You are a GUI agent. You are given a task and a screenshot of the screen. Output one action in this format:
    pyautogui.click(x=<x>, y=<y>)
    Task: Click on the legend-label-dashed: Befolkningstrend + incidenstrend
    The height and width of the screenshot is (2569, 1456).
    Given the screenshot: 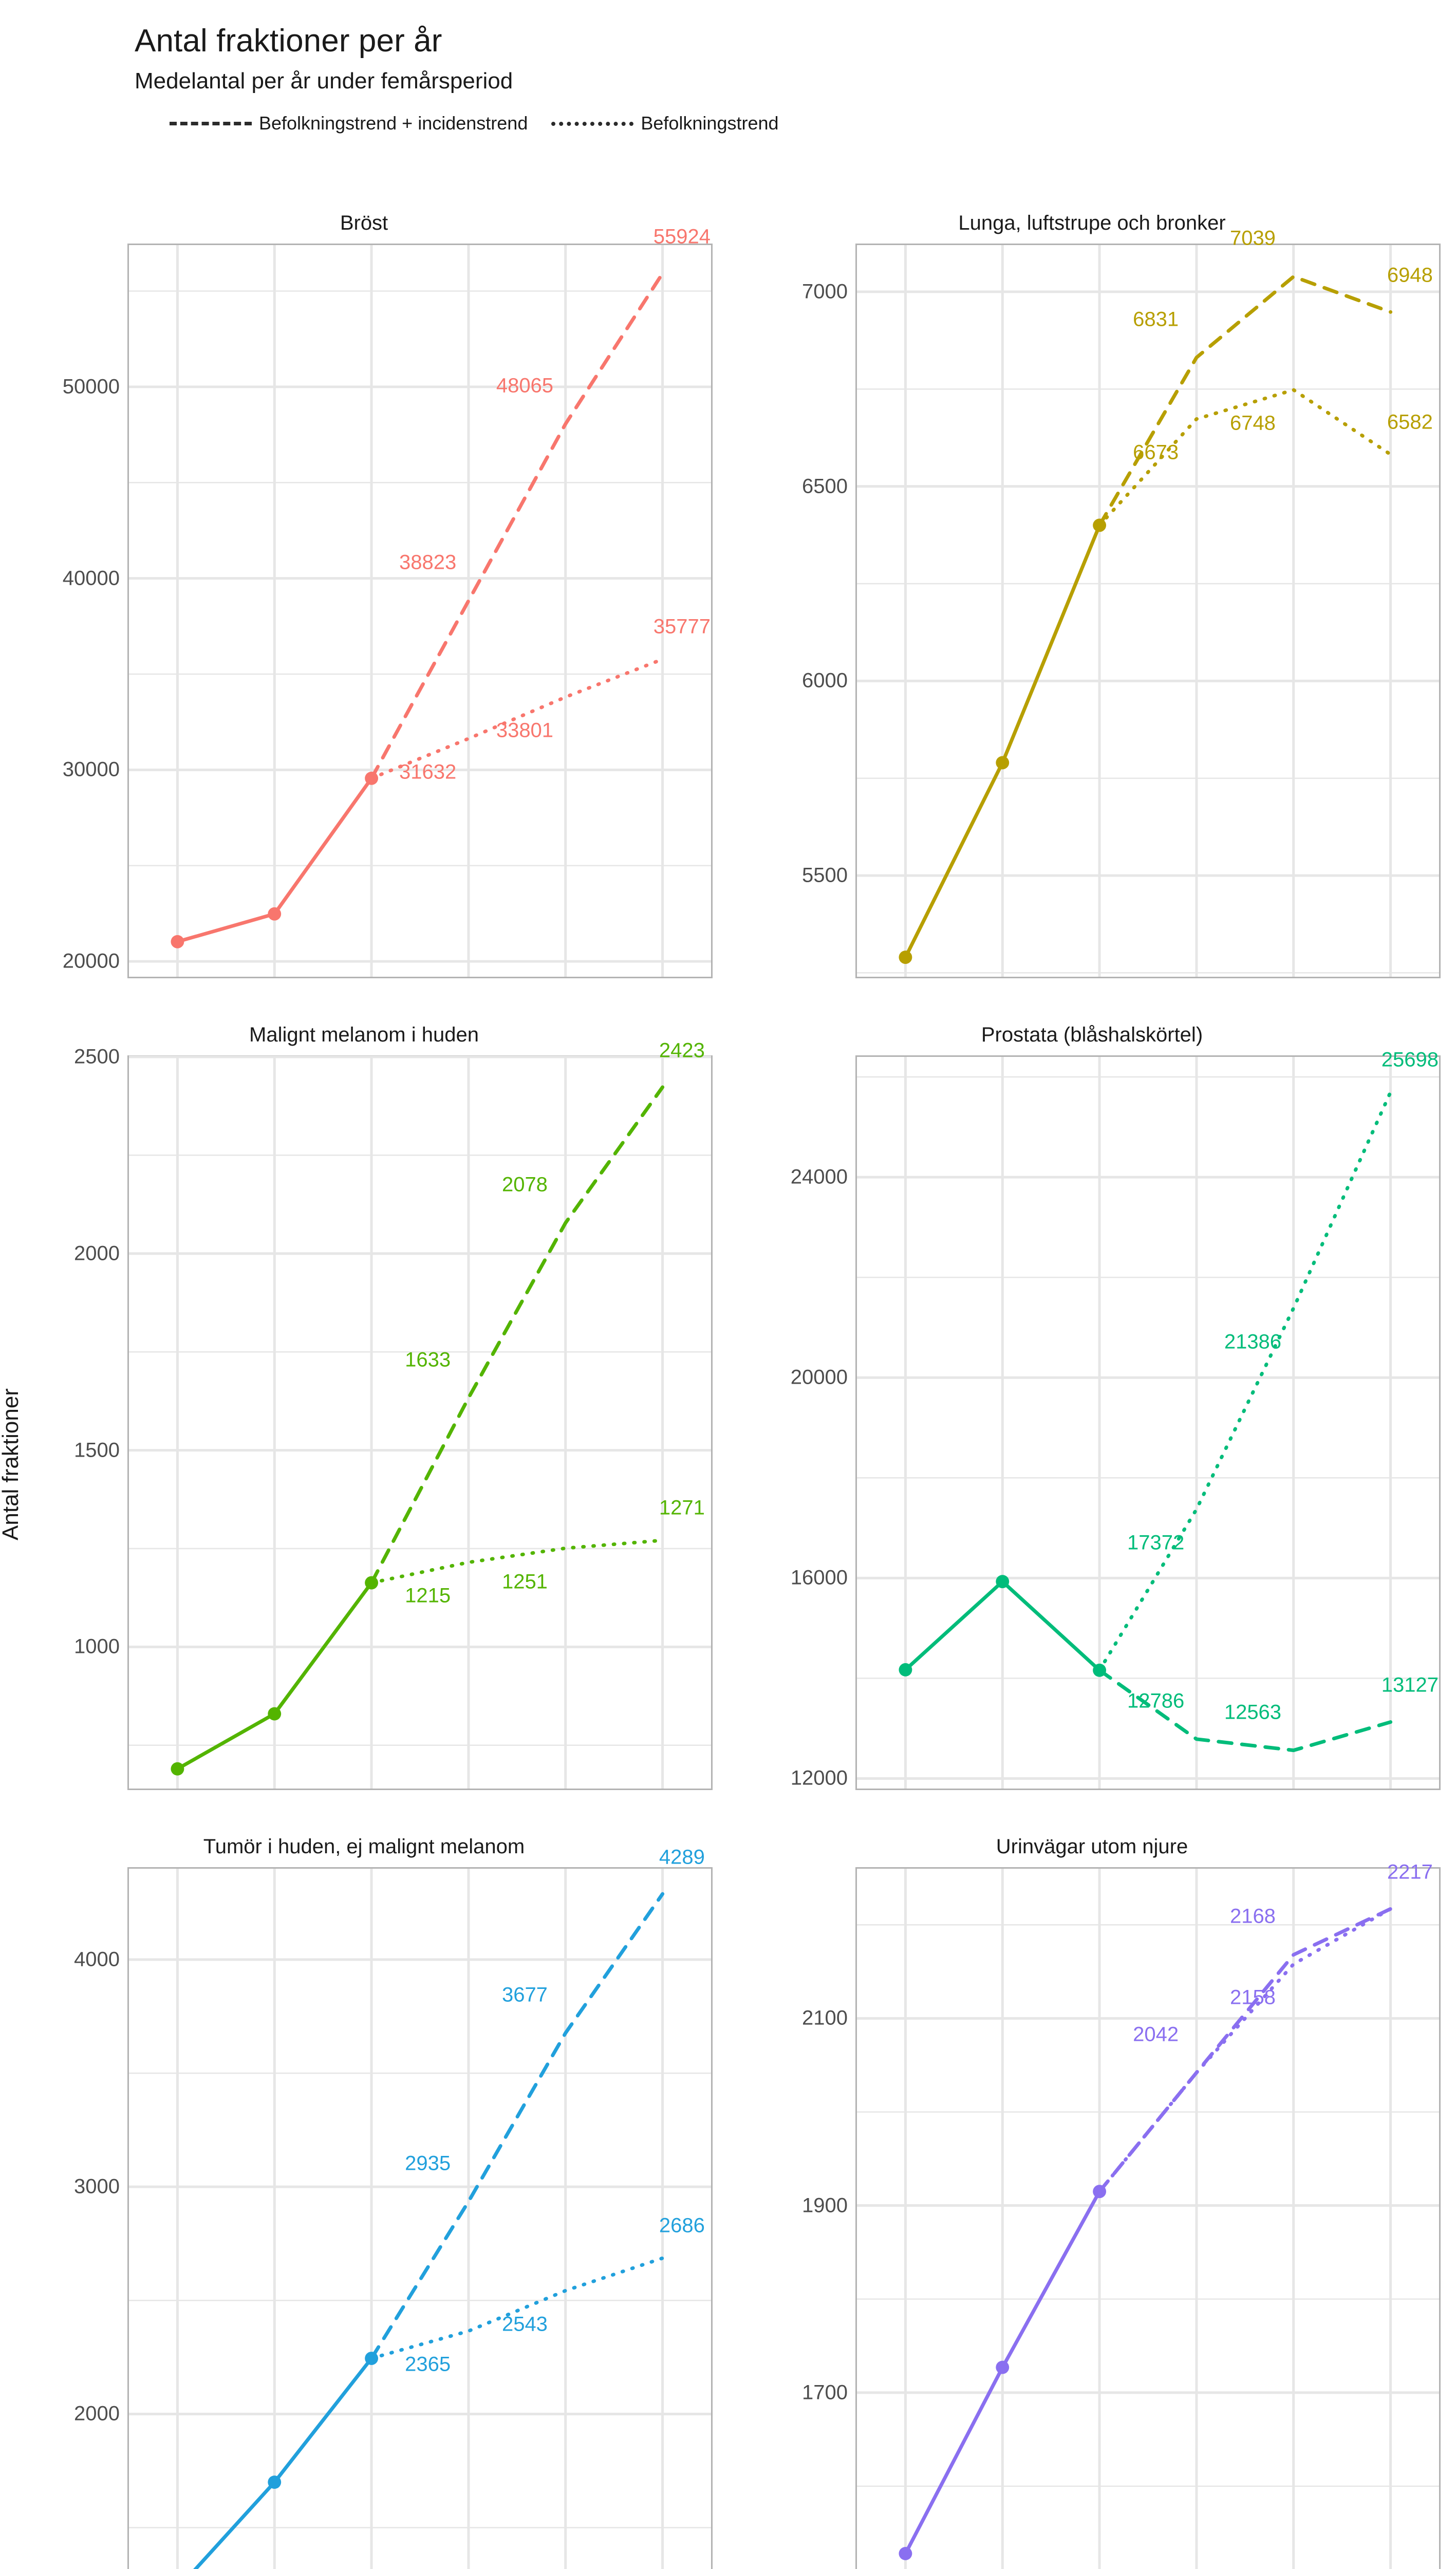 What is the action you would take?
    pyautogui.click(x=394, y=123)
    